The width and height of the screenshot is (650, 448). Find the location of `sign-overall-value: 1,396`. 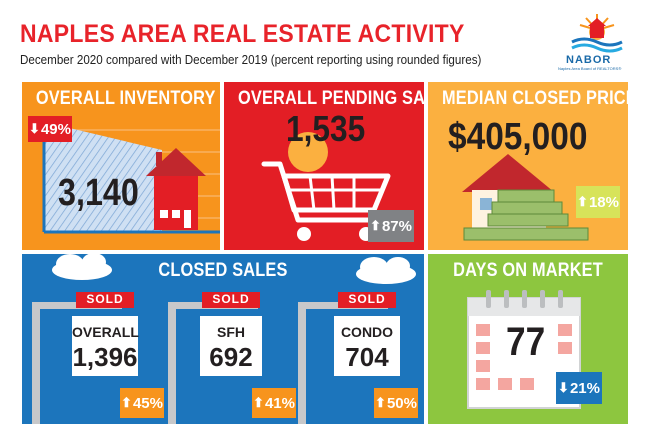

sign-overall-value: 1,396 is located at coordinates (105, 357).